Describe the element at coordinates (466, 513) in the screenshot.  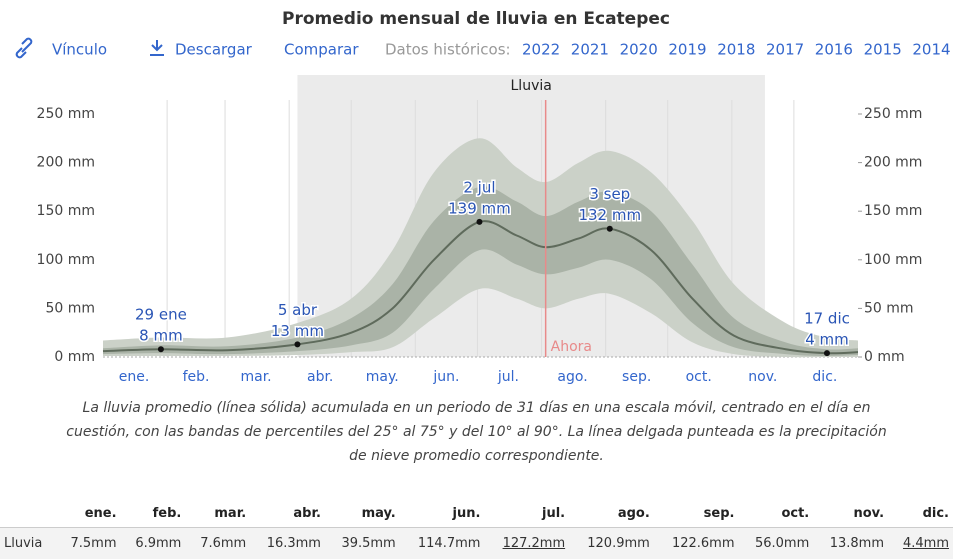
I see `column-header: jun.` at that location.